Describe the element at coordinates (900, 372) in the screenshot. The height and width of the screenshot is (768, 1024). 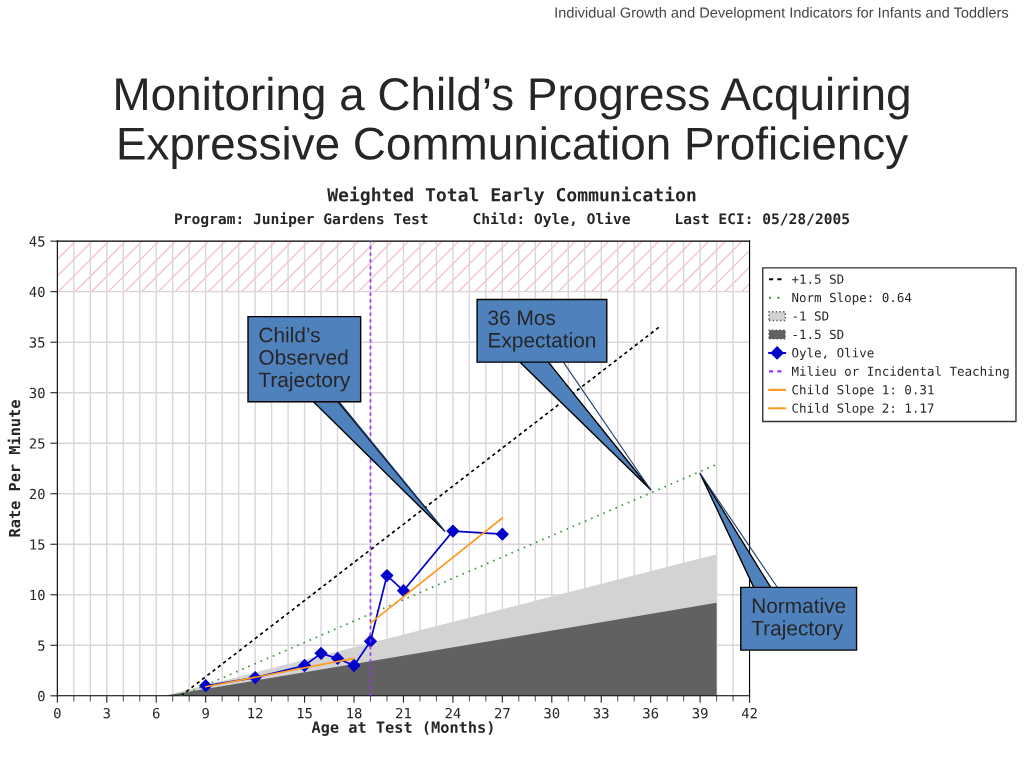
I see `legend-label: Milieu or Incidental Teaching` at that location.